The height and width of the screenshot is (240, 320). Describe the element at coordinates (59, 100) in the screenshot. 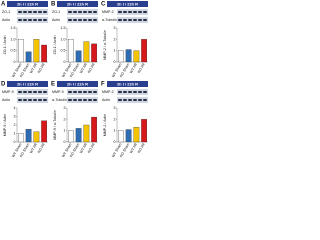

I see `blot-label: α-Tubulin` at that location.